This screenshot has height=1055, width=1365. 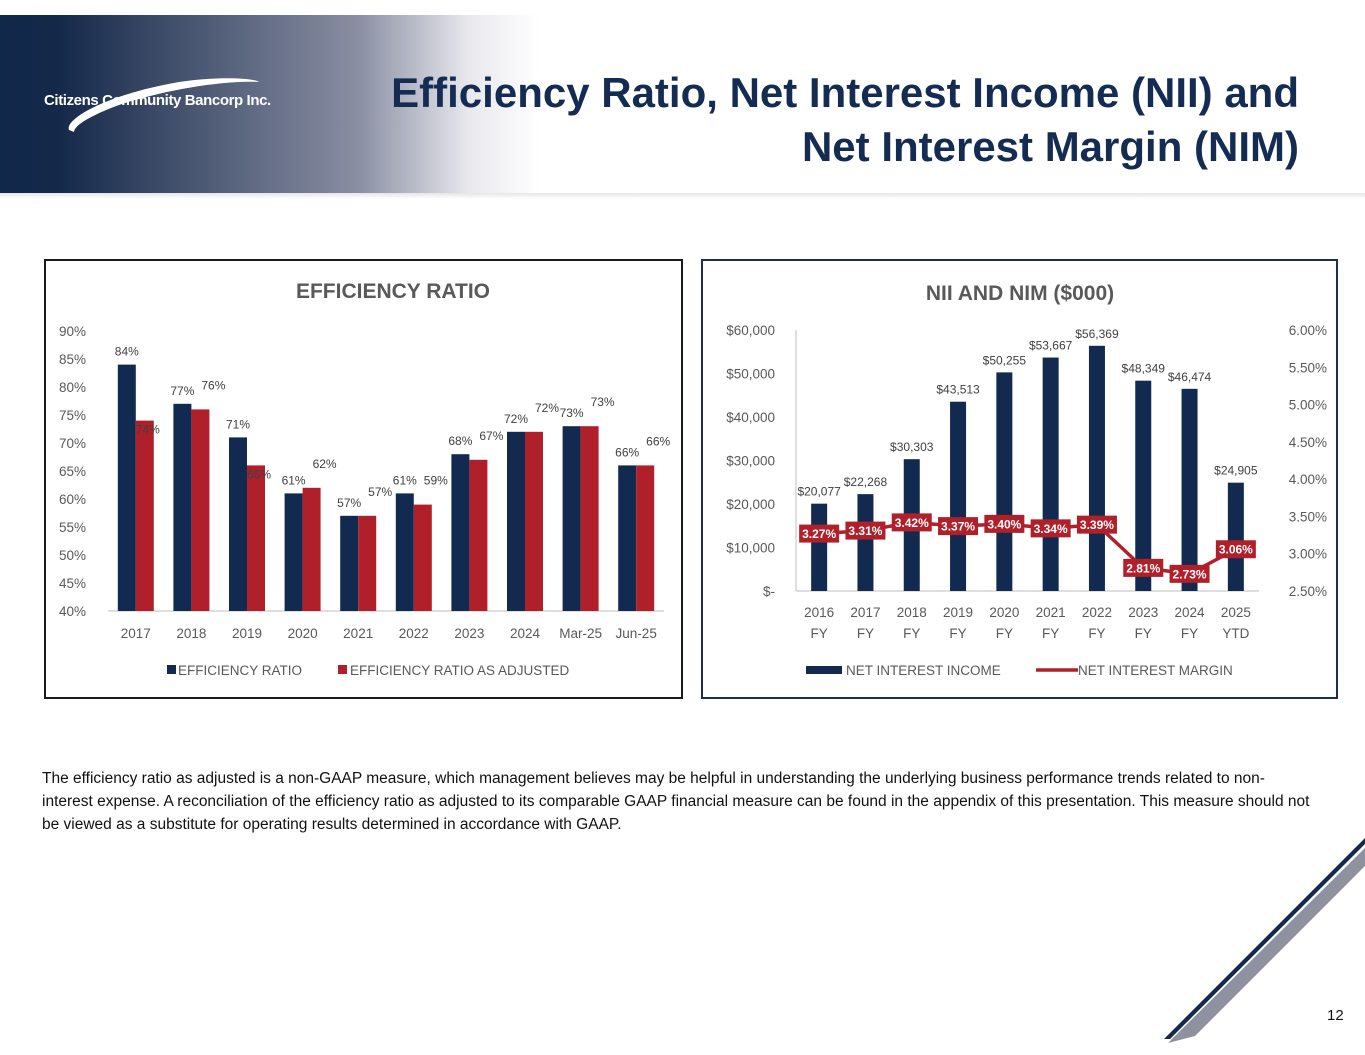 What do you see at coordinates (1050, 146) in the screenshot?
I see `page-title-line2: Net Interest Margin (NIM)` at bounding box center [1050, 146].